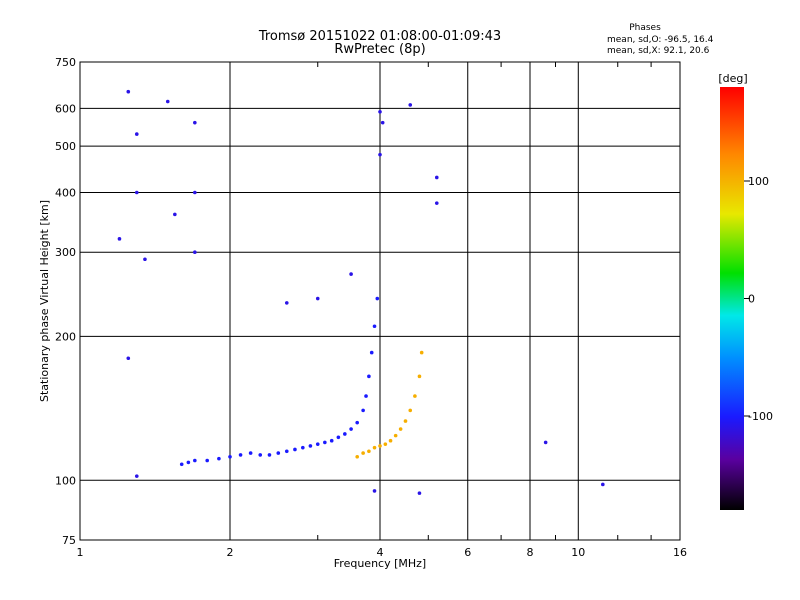 Image resolution: width=800 pixels, height=600 pixels. I want to click on x-tick-label: 8, so click(530, 552).